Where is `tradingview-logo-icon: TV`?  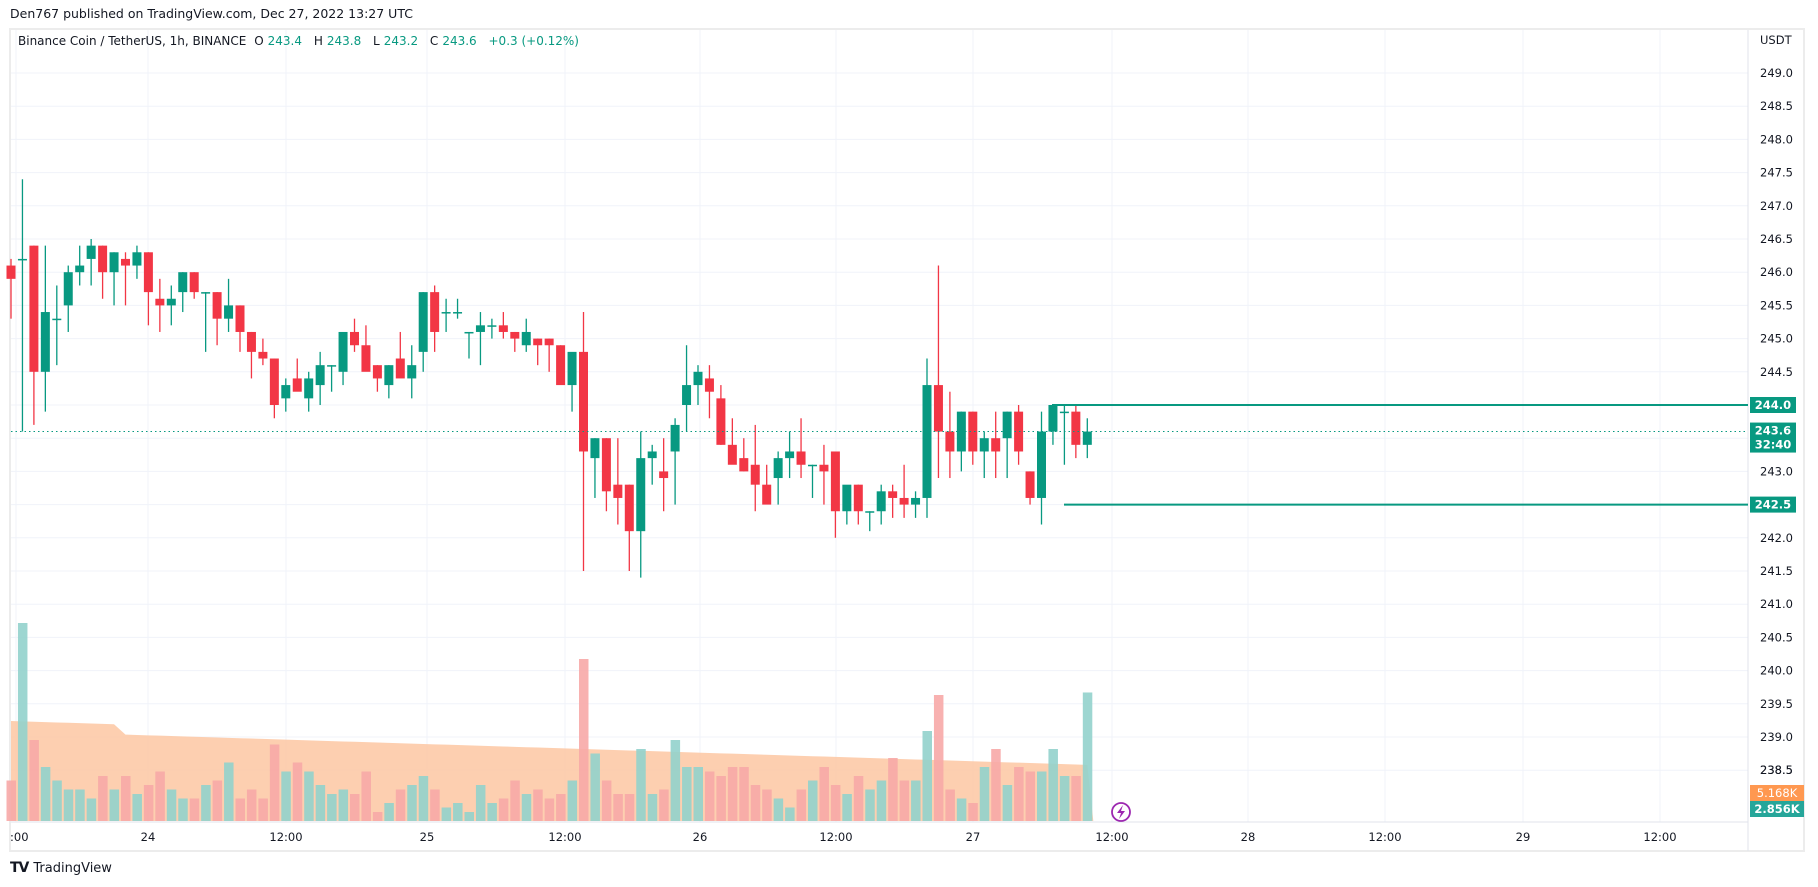
tradingview-logo-icon: TV is located at coordinates (19, 868).